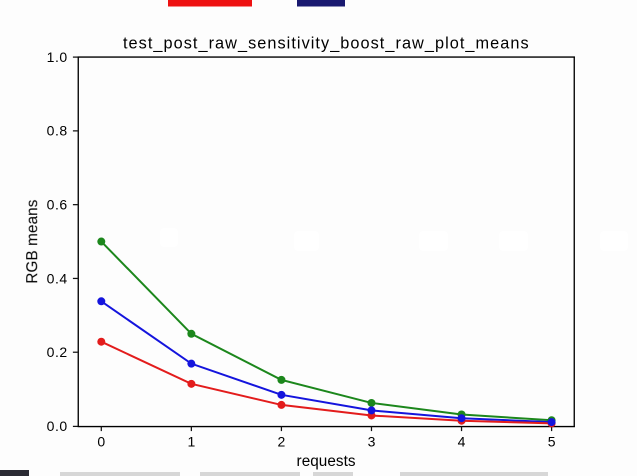 This screenshot has width=637, height=476. I want to click on svg-text: 0, so click(101, 442).